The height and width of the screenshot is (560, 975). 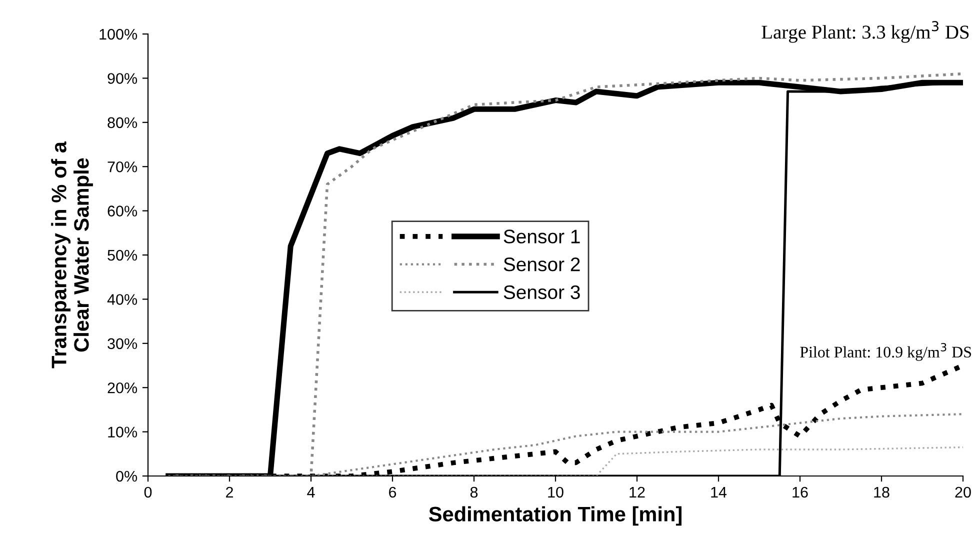 I want to click on legend-label: Sensor 3, so click(x=542, y=292).